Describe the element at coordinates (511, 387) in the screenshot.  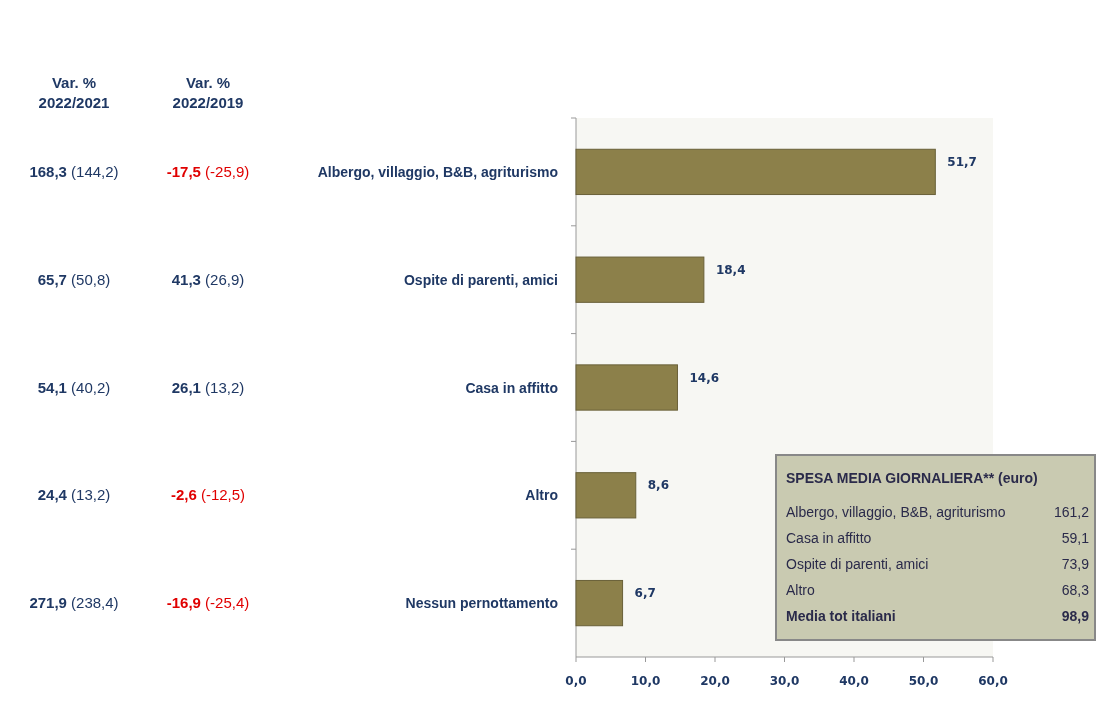
I see `y-tick-label: Casa in affitto` at that location.